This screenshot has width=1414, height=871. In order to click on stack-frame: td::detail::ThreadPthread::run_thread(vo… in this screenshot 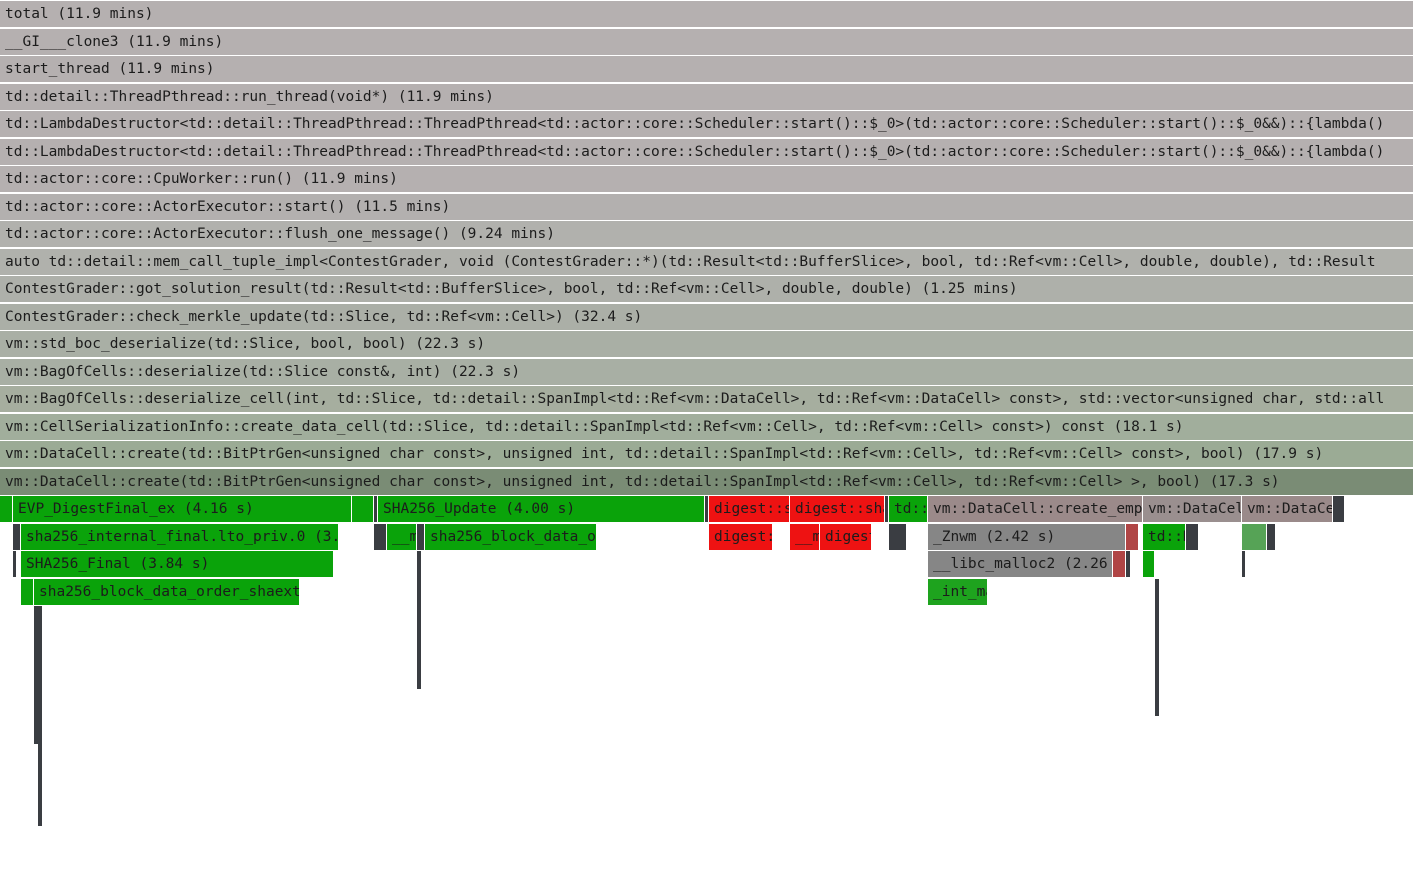, I will do `click(707, 96)`.